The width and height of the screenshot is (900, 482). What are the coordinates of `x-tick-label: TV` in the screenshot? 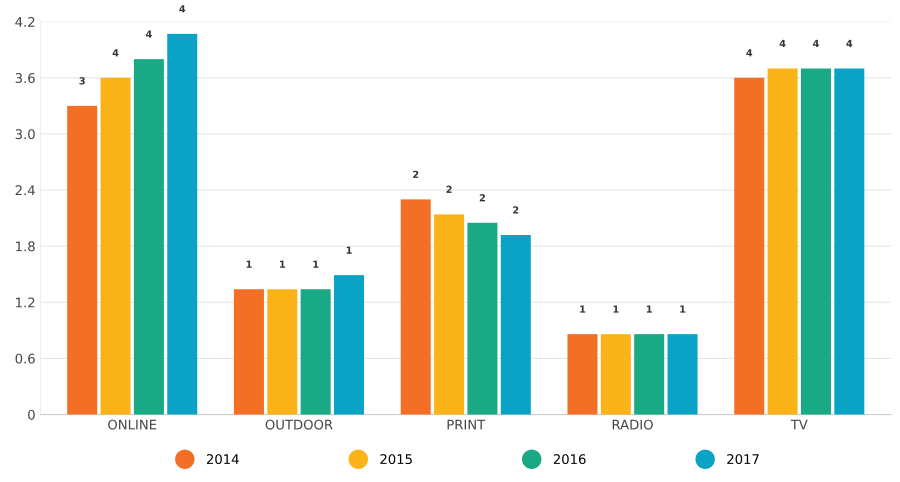 It's located at (799, 425).